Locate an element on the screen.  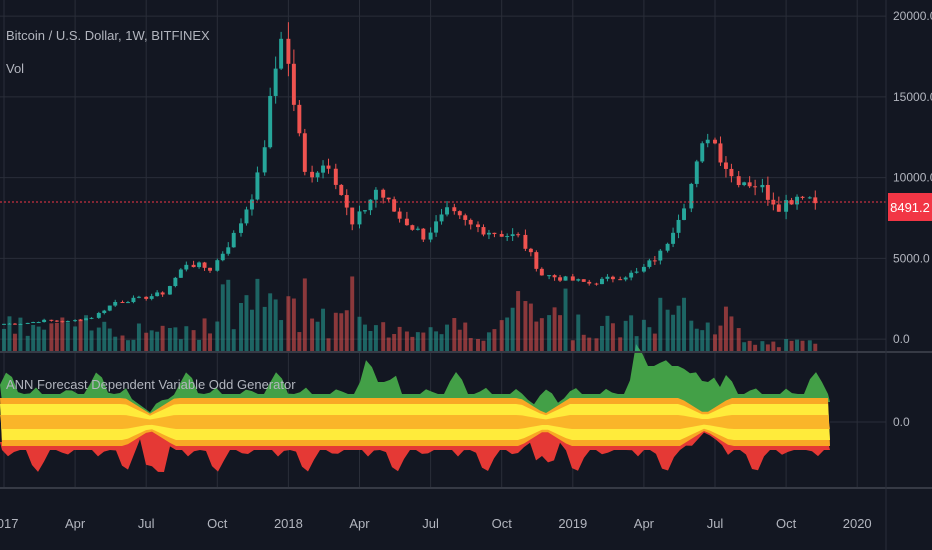
osc-green-area is located at coordinates (415, 379).